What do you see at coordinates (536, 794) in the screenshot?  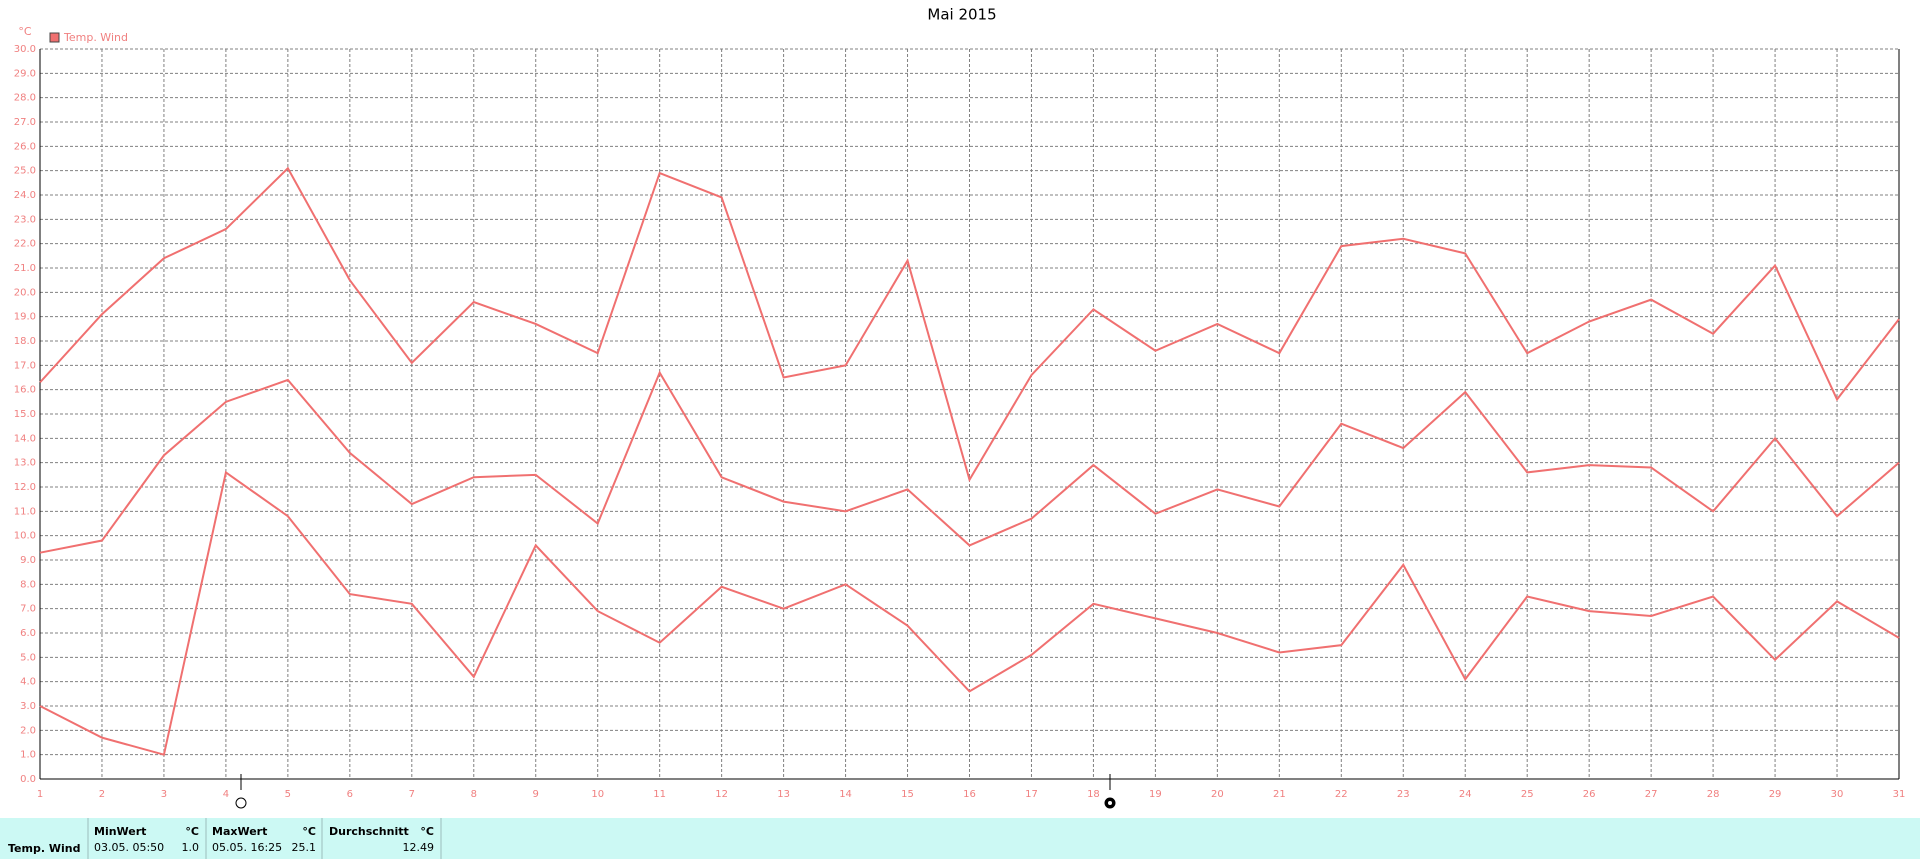 I see `x-tick-label: 9` at bounding box center [536, 794].